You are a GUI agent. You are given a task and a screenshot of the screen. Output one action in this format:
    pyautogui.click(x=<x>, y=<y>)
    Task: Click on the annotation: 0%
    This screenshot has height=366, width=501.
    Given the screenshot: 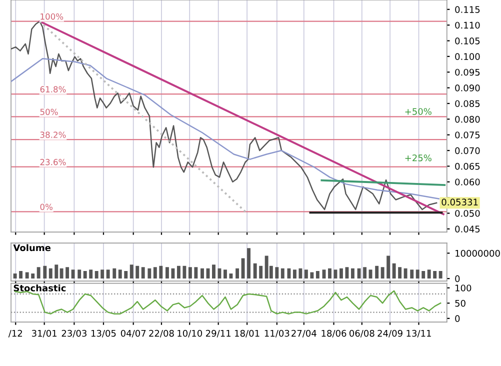 What is the action you would take?
    pyautogui.click(x=46, y=207)
    